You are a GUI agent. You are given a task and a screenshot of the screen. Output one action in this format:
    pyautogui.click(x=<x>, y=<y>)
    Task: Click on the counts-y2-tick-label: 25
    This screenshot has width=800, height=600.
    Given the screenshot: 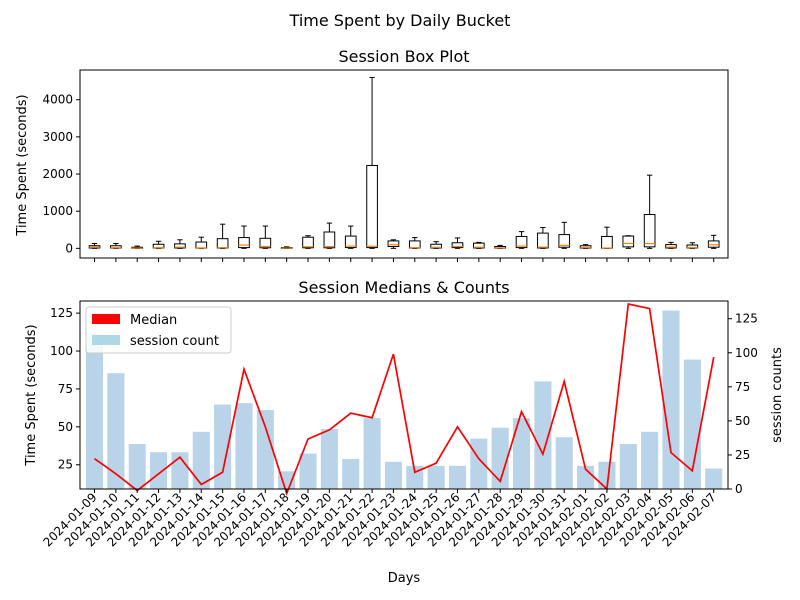 What is the action you would take?
    pyautogui.click(x=742, y=455)
    